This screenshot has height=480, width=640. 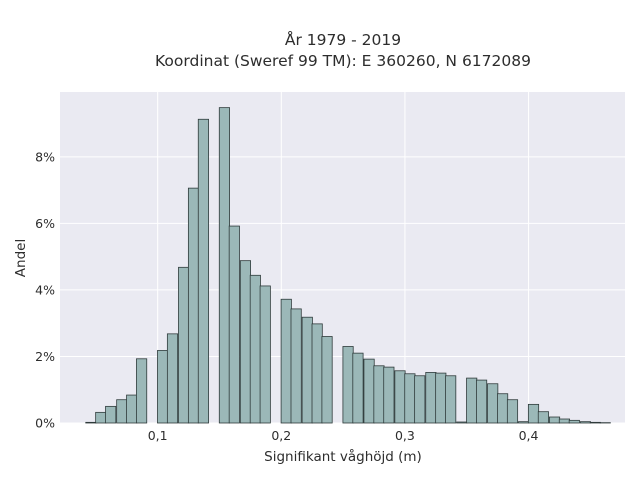 What do you see at coordinates (45, 156) in the screenshot?
I see `y-tick-label: 8%` at bounding box center [45, 156].